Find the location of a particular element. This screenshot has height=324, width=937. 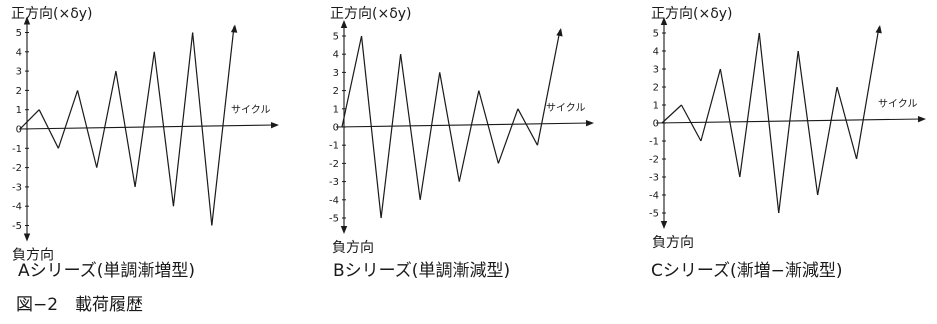

series-title: Bシリーズ(単調漸減型) is located at coordinates (421, 271).